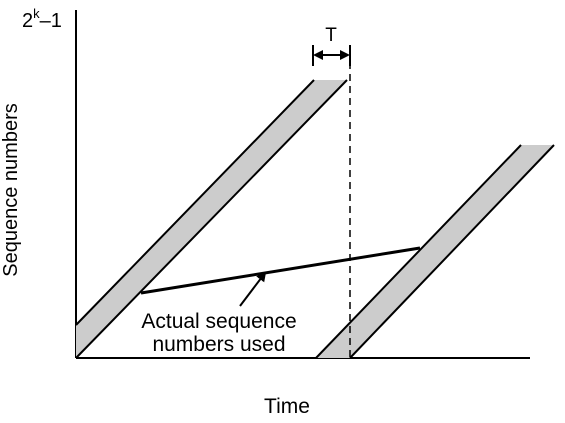 The width and height of the screenshot is (565, 423). Describe the element at coordinates (345, 55) in the screenshot. I see `interval-right-arrowhead` at that location.